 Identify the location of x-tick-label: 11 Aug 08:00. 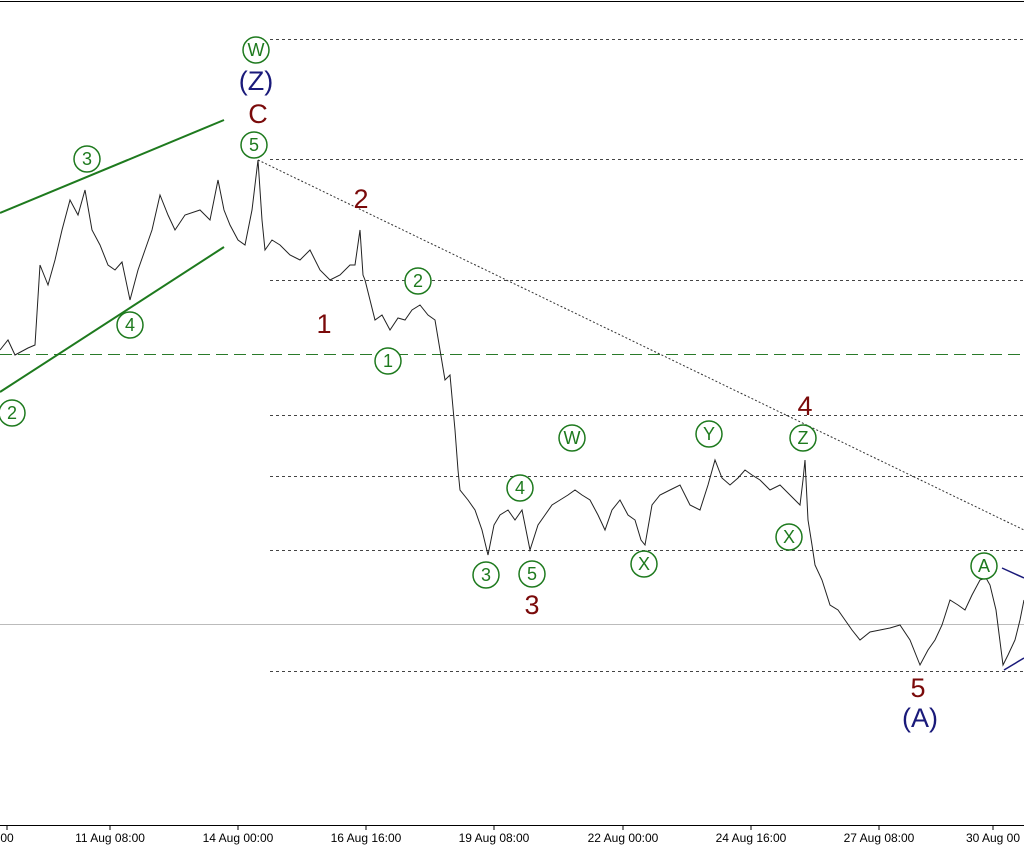
(110, 838).